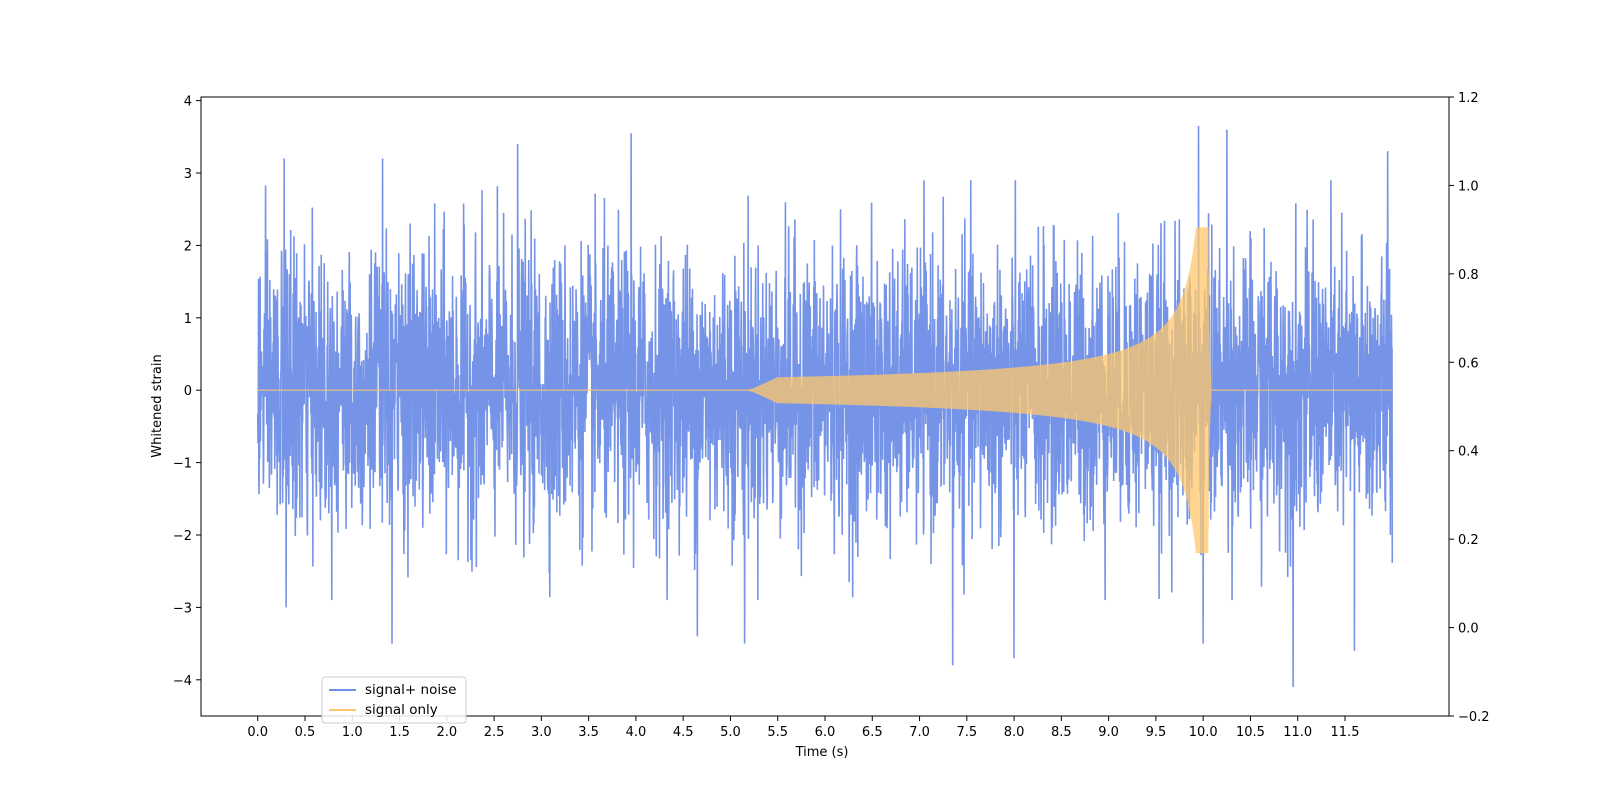  I want to click on x-tick-label: 2.5, so click(494, 732).